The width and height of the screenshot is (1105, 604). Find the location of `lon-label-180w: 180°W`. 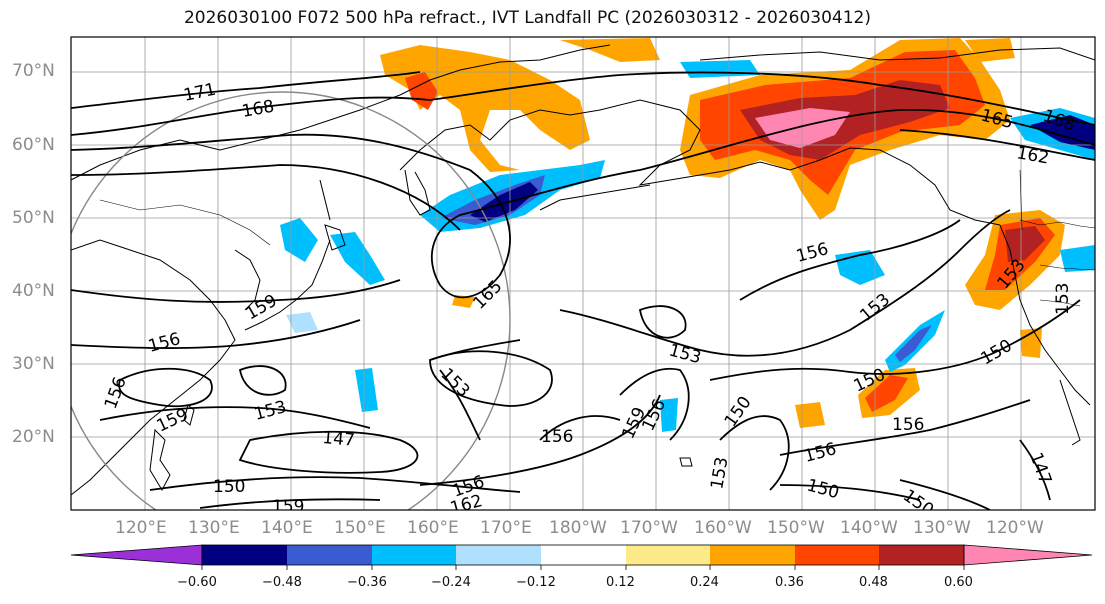

lon-label-180w: 180°W is located at coordinates (578, 528).